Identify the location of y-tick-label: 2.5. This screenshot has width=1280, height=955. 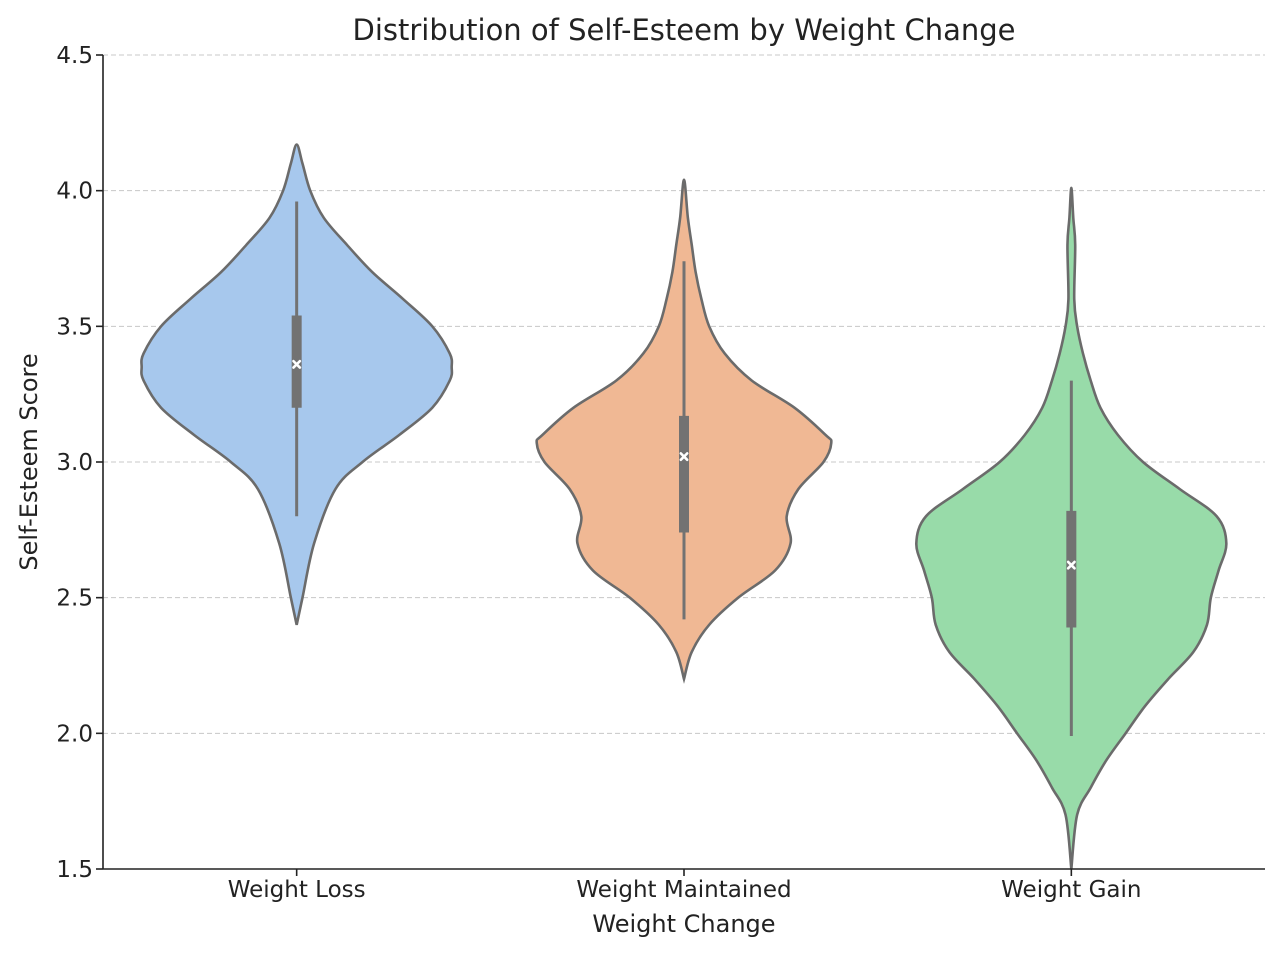
(74, 599).